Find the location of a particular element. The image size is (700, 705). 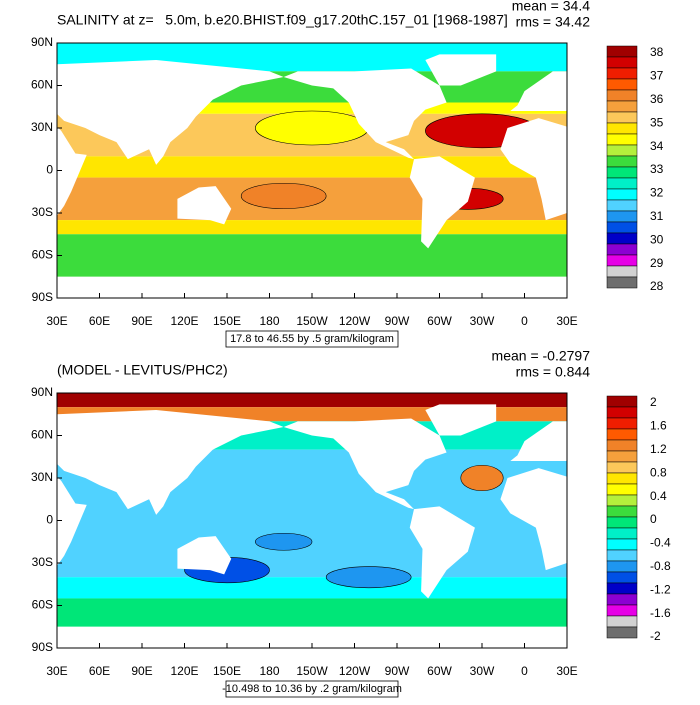

y-tick-label: 90S is located at coordinates (42, 647).